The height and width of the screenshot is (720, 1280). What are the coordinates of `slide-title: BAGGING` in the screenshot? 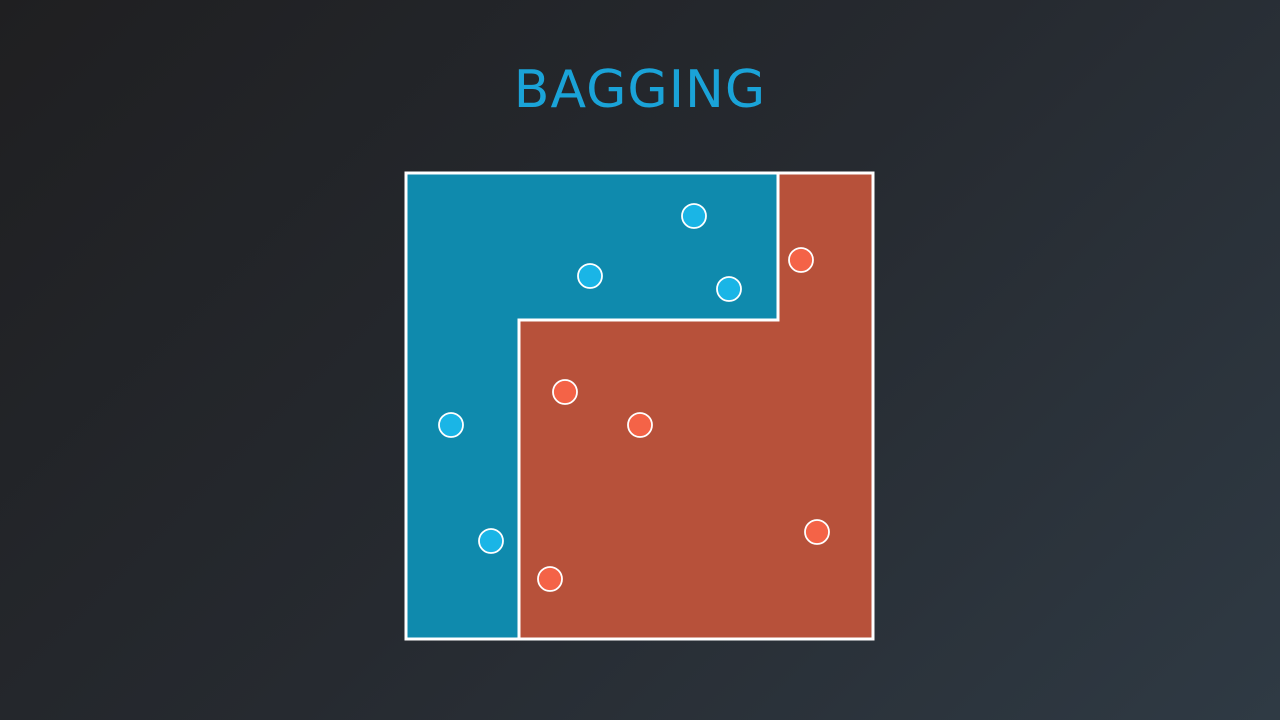 It's located at (640, 90).